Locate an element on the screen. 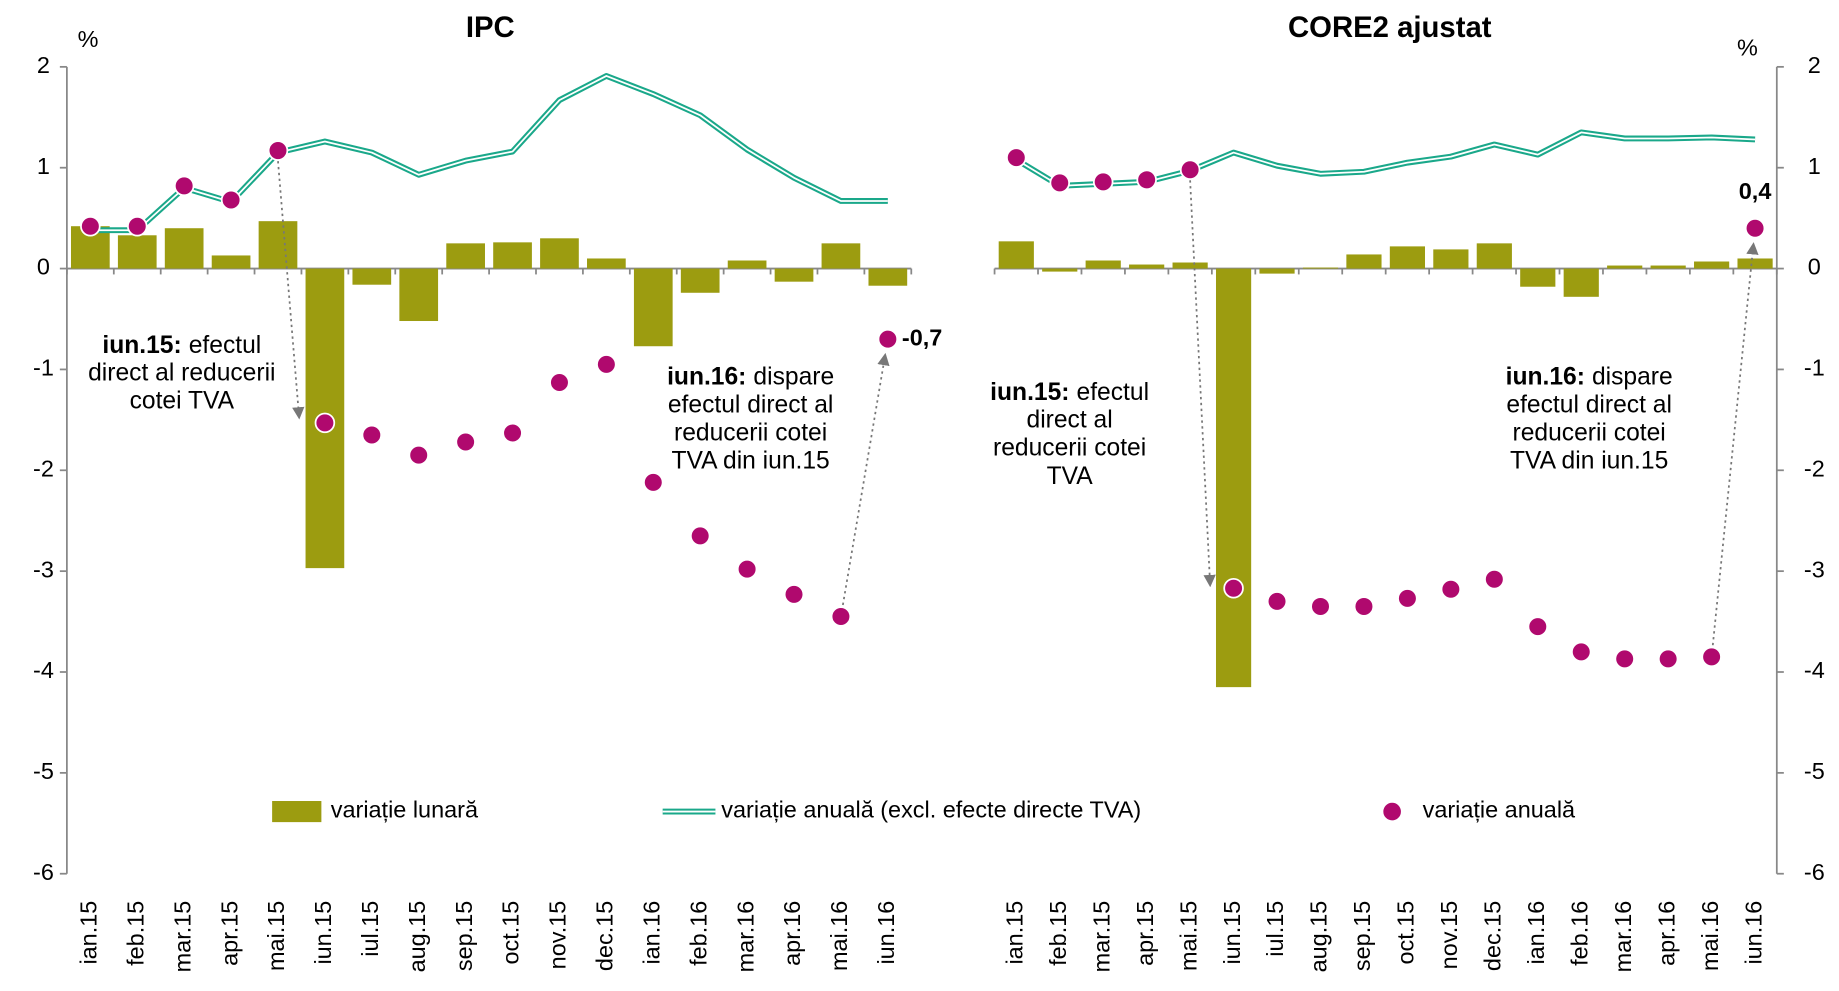 The width and height of the screenshot is (1839, 991). x-tick-label: sep.15 is located at coordinates (1362, 936).